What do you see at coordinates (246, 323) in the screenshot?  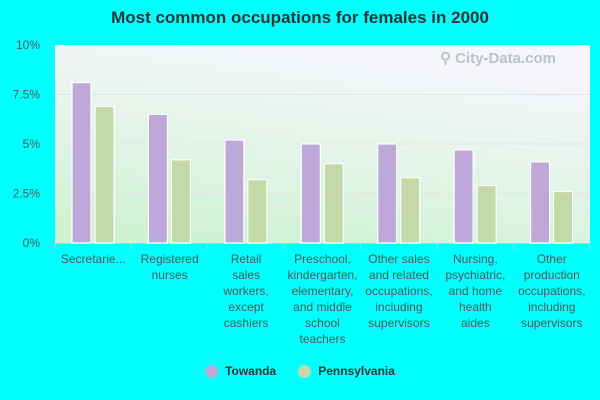 I see `x-category-label: cashiers` at bounding box center [246, 323].